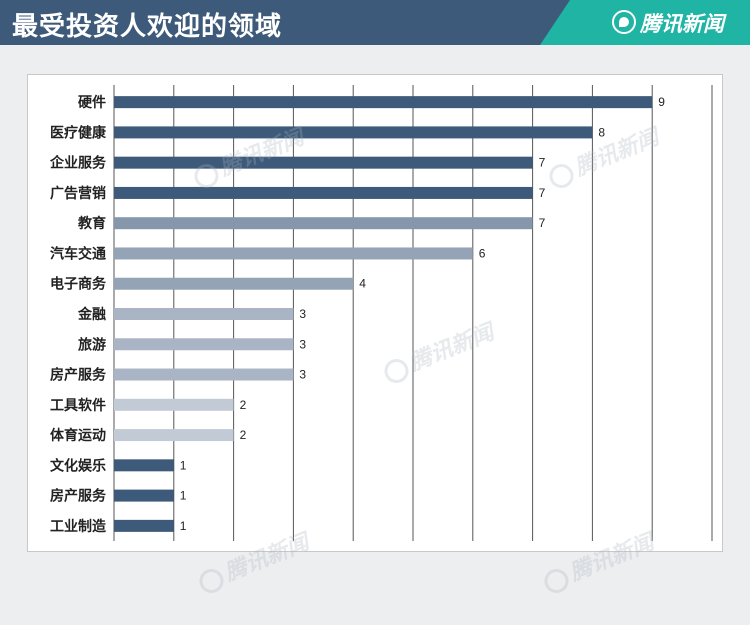  What do you see at coordinates (375, 22) in the screenshot?
I see `header-bar: 最受投资人欢迎的领域 腾讯新闻` at bounding box center [375, 22].